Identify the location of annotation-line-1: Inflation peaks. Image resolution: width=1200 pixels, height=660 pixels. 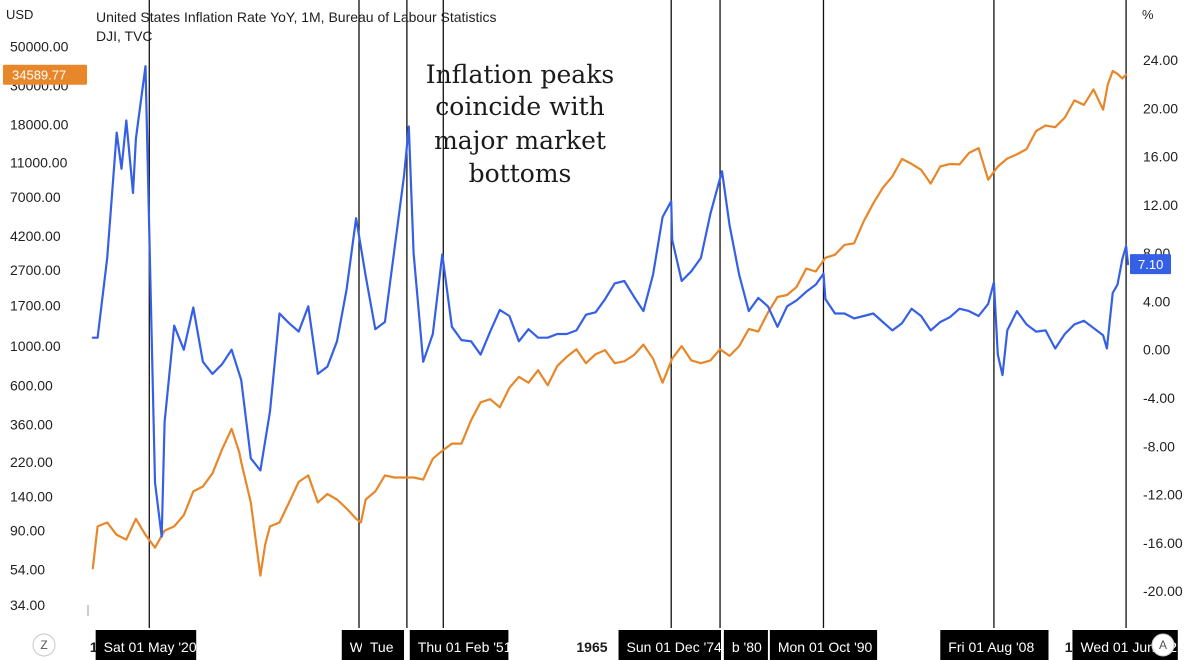
(520, 74).